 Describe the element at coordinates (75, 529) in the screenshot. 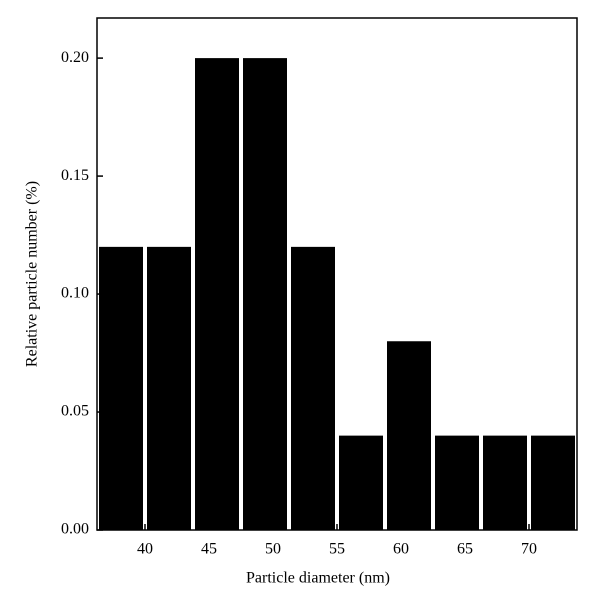

I see `y-tick-label: 0.00` at that location.